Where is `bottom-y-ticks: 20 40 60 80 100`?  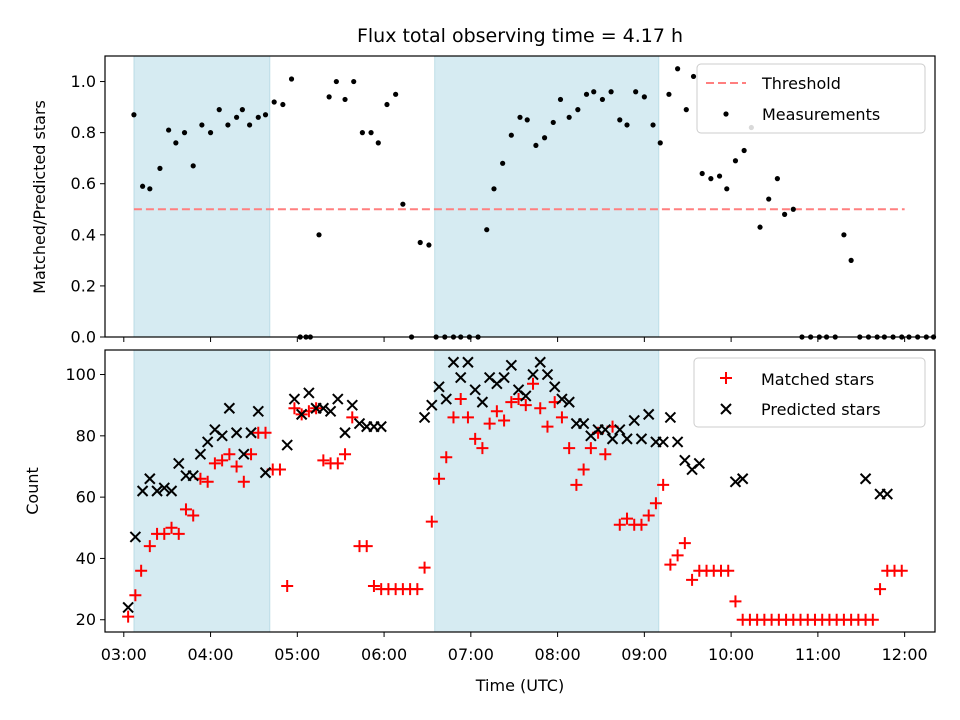
bottom-y-ticks: 20 40 60 80 100 is located at coordinates (85, 497).